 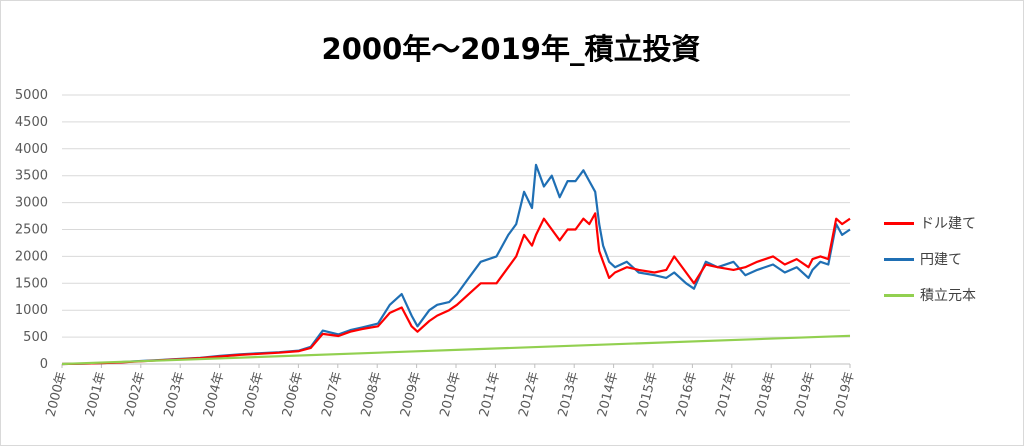 What do you see at coordinates (35, 337) in the screenshot?
I see `y-tick-label: 500` at bounding box center [35, 337].